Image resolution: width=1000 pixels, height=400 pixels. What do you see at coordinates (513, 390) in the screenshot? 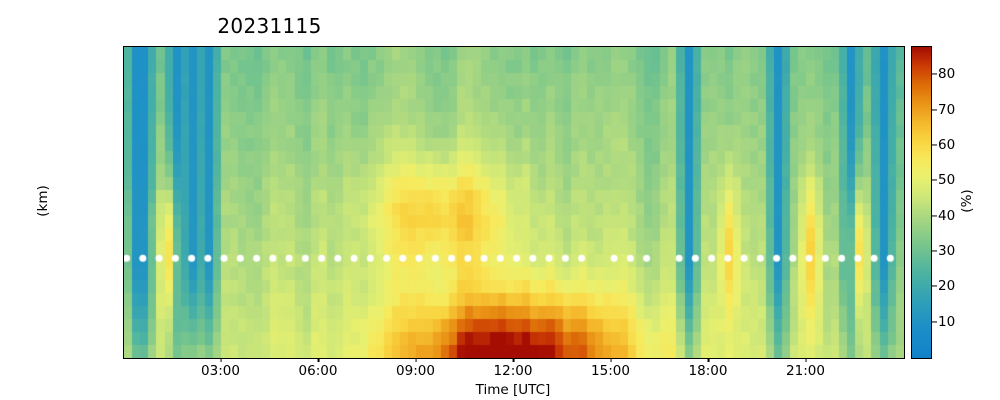
I see `x-axis-label: Time [UTC]` at bounding box center [513, 390].